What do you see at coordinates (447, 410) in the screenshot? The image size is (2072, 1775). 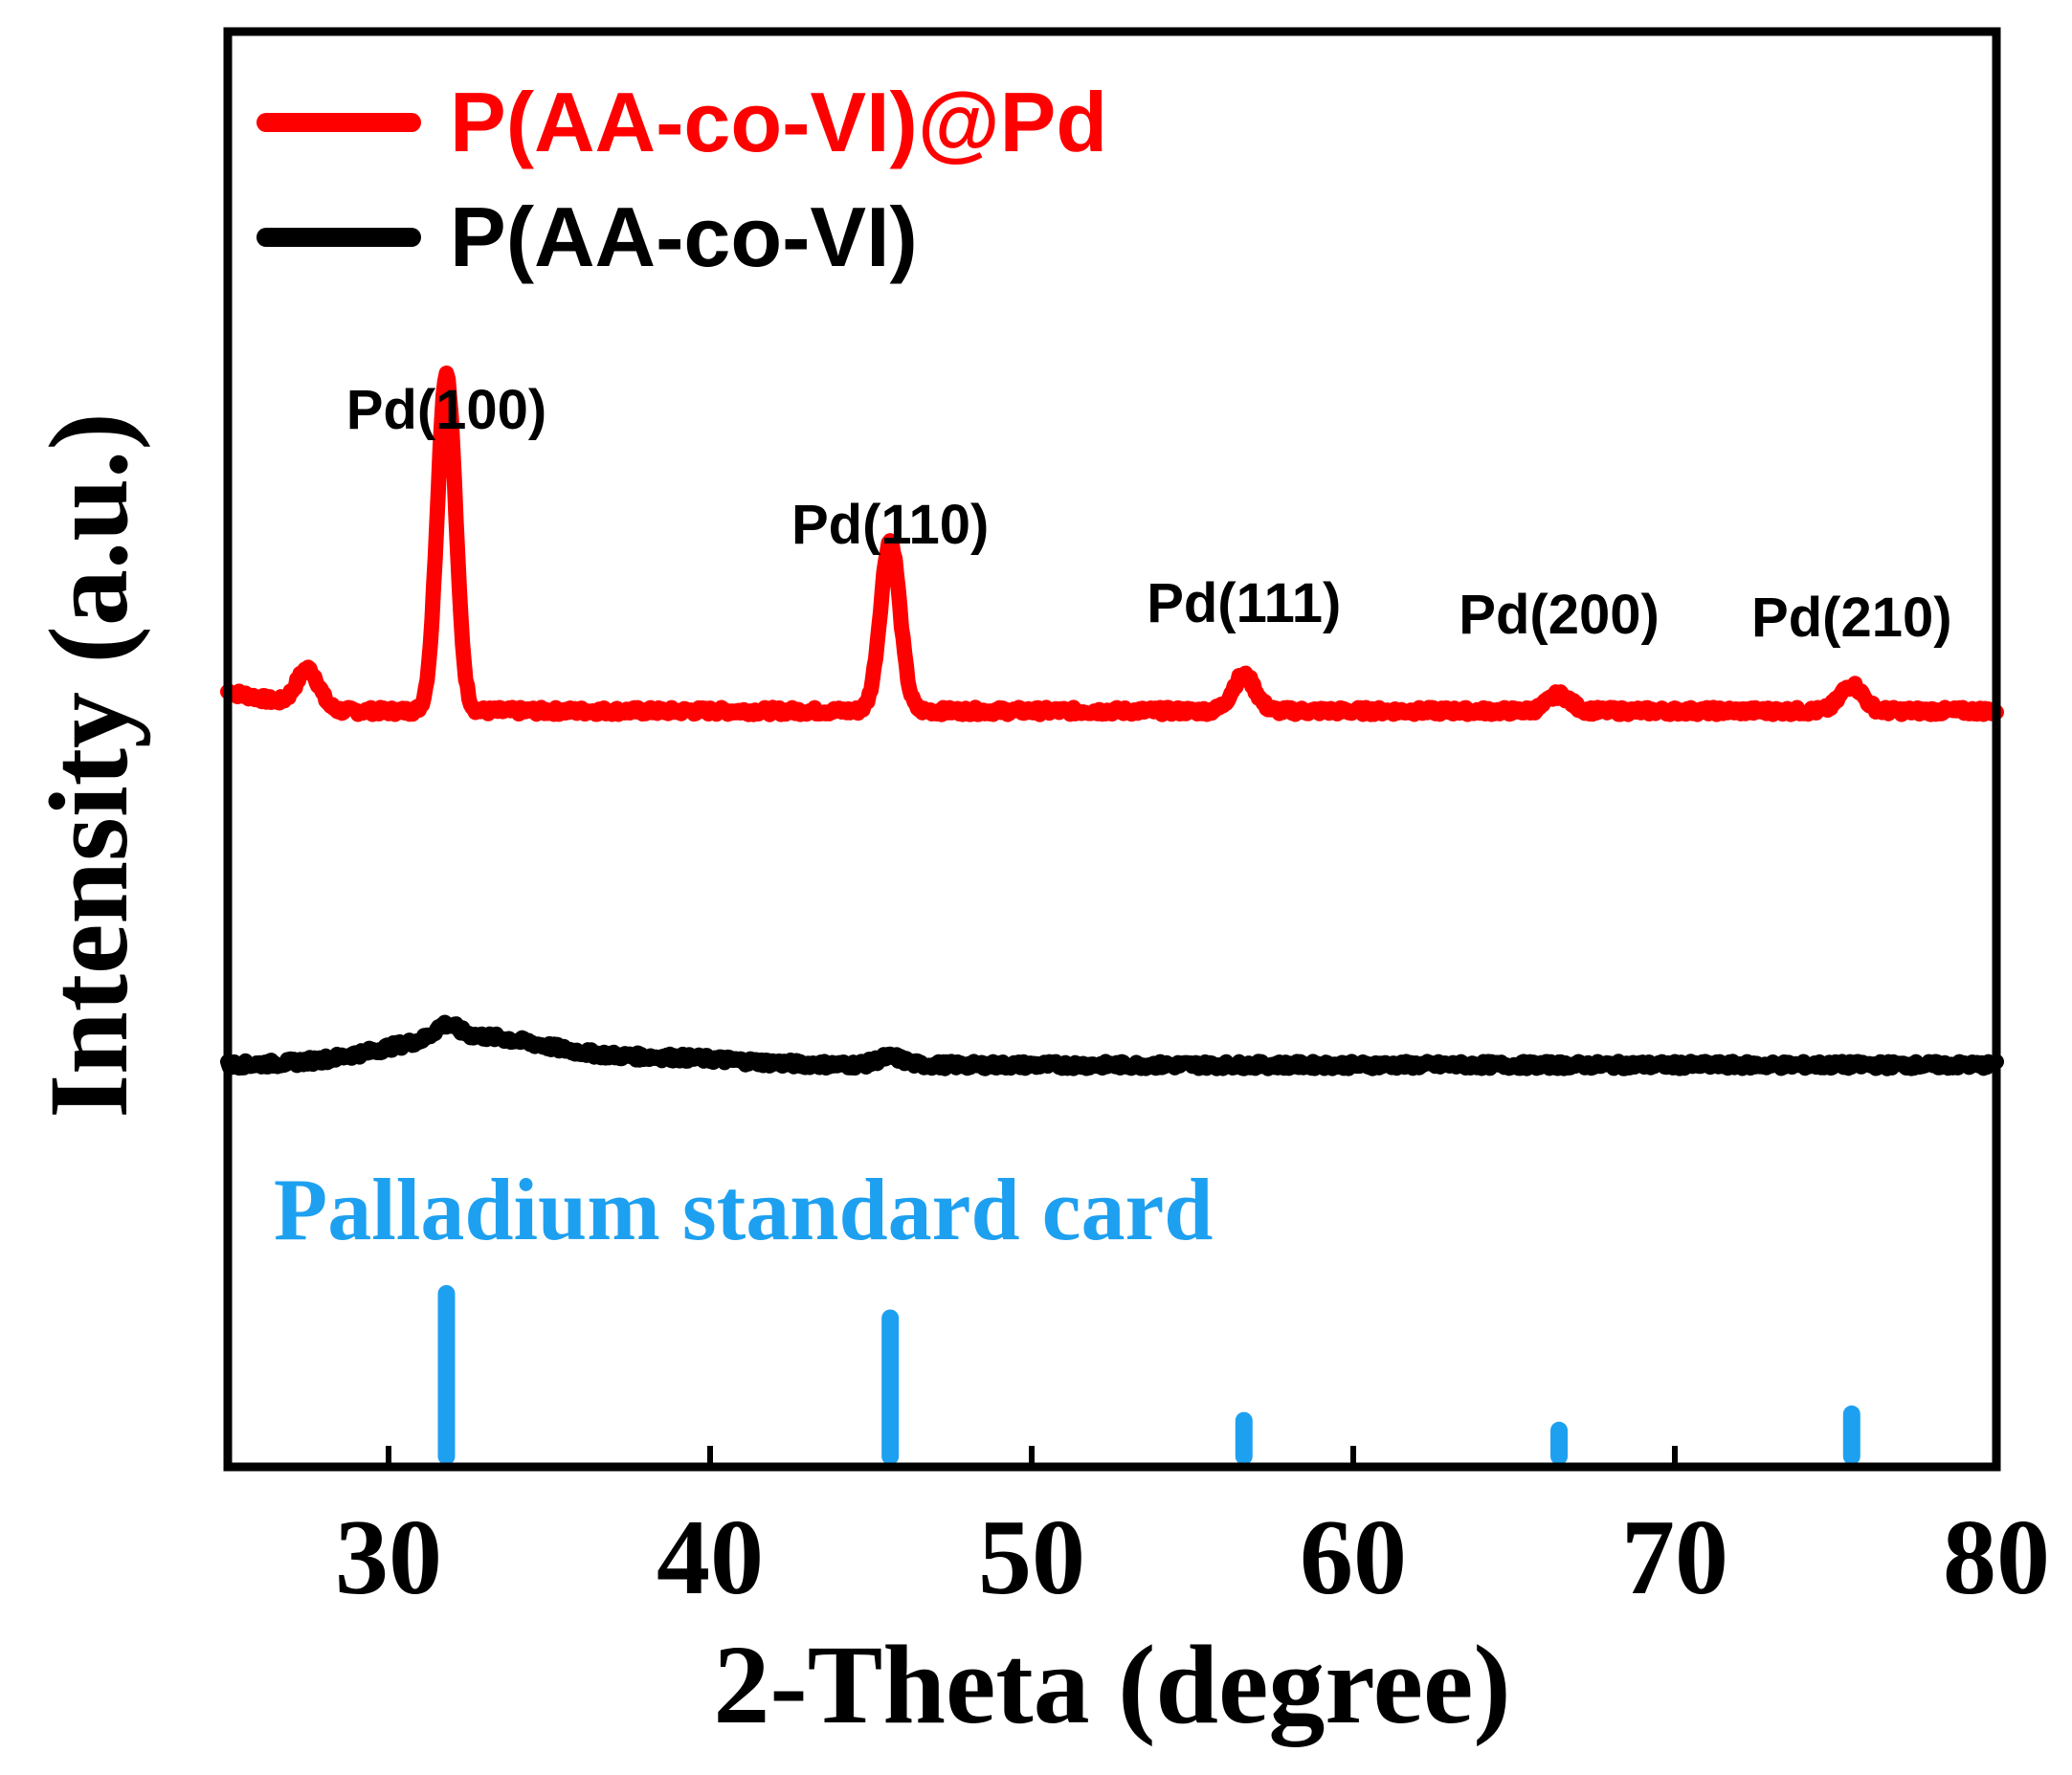 I see `peak-label: Pd(100)` at bounding box center [447, 410].